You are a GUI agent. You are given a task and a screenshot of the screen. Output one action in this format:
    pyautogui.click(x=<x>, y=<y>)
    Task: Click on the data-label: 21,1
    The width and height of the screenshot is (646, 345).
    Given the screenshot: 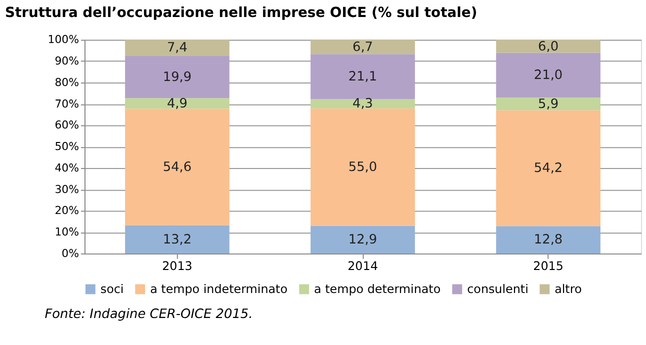 What is the action you would take?
    pyautogui.click(x=363, y=77)
    